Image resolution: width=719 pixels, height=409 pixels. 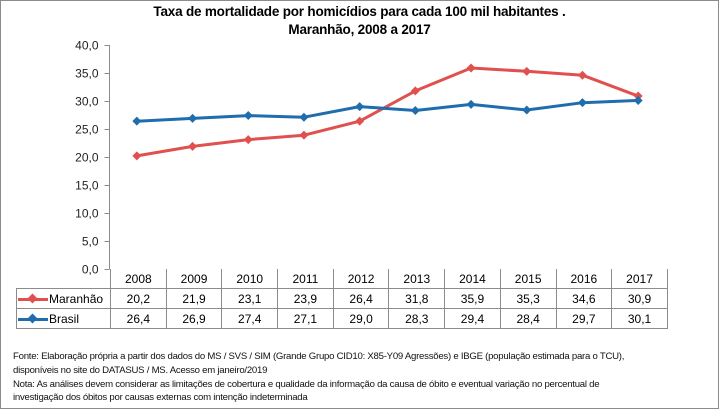 I want to click on data-value-cell: 26,9, so click(x=194, y=318).